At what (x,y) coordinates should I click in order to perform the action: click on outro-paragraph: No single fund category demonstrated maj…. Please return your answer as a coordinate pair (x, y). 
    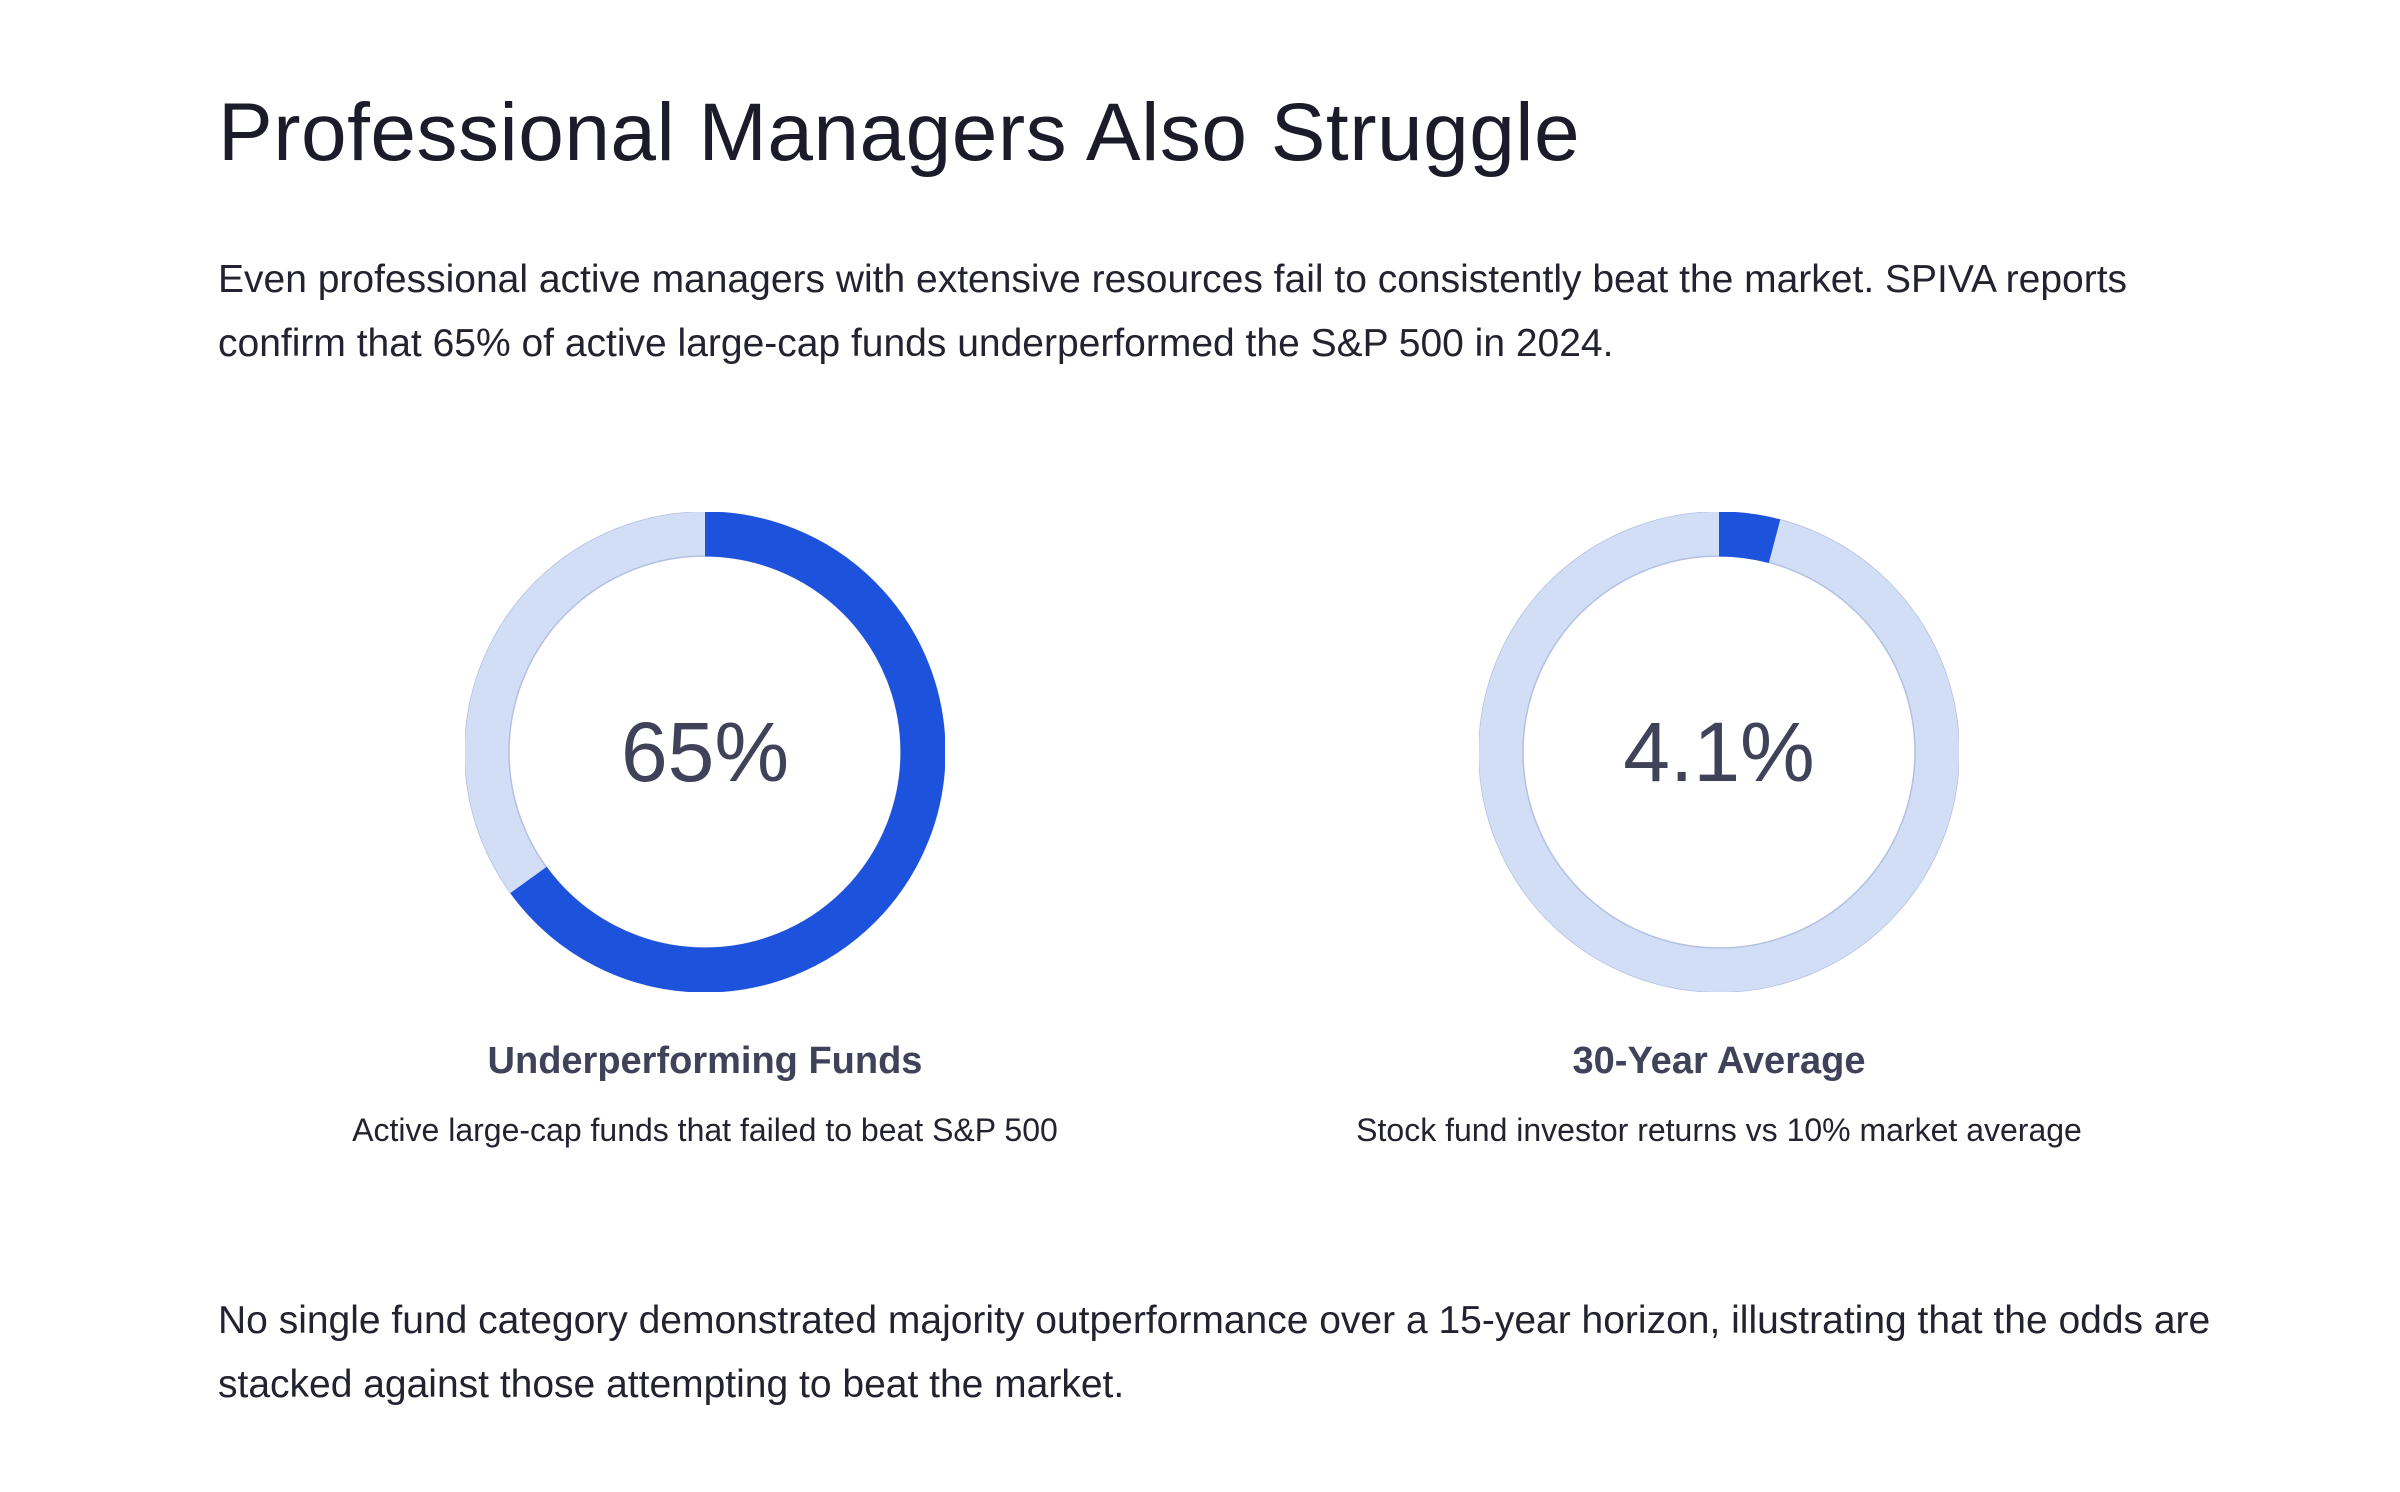
    Looking at the image, I should click on (1214, 1352).